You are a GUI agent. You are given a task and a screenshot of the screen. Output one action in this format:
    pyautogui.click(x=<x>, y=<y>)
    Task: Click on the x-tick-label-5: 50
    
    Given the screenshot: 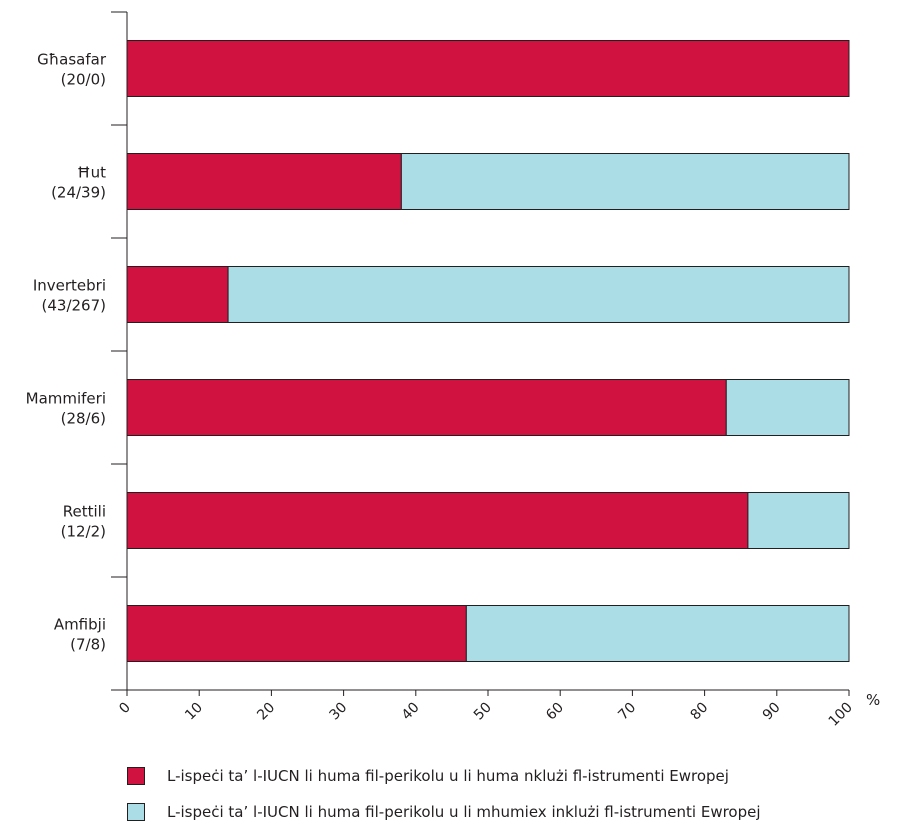 What is the action you would take?
    pyautogui.click(x=483, y=712)
    